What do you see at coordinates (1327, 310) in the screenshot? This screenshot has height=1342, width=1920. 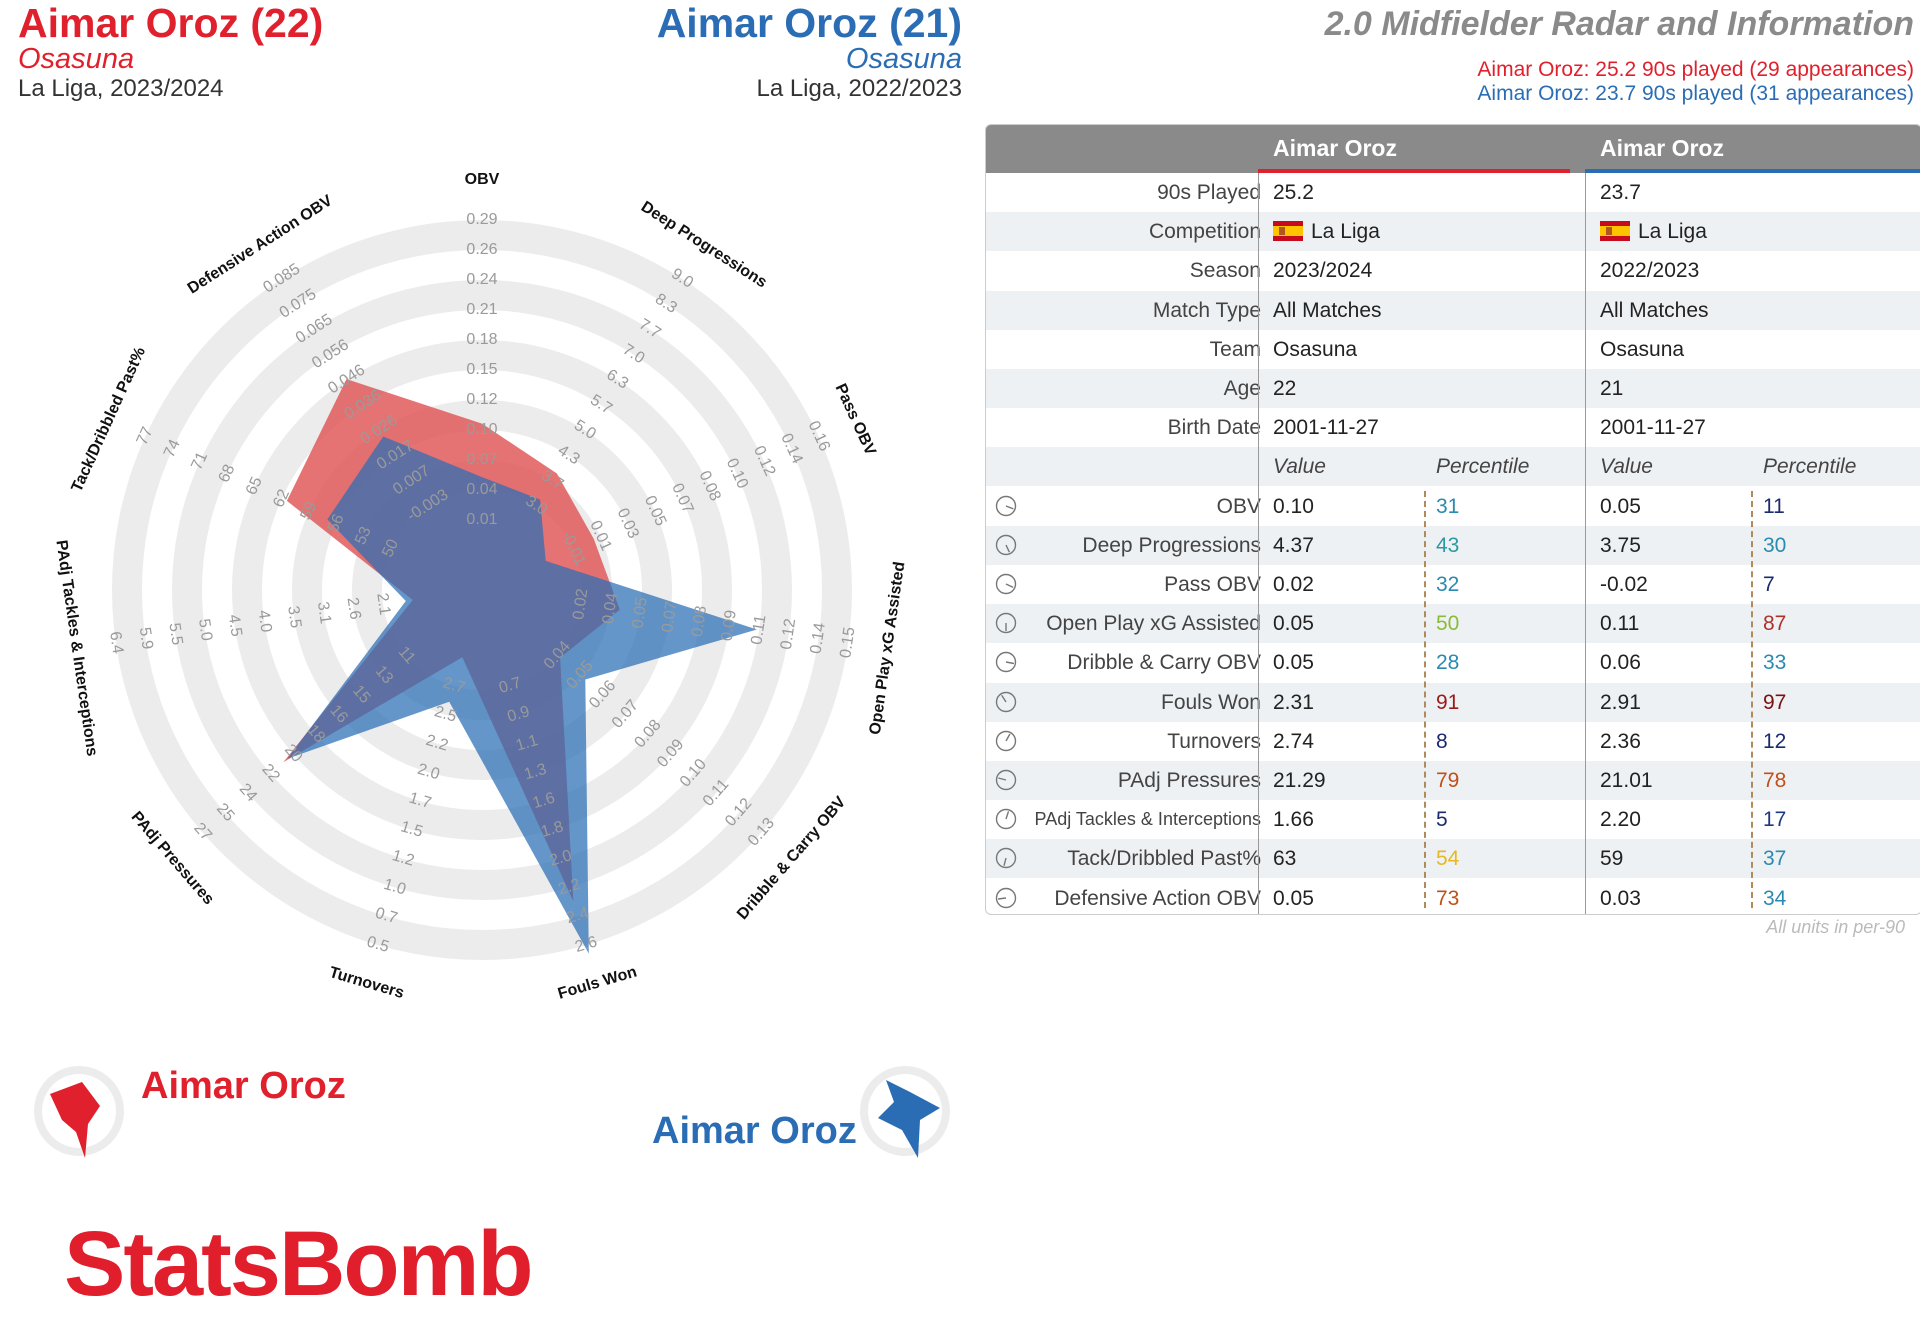 I see `player1-value: All Matches` at bounding box center [1327, 310].